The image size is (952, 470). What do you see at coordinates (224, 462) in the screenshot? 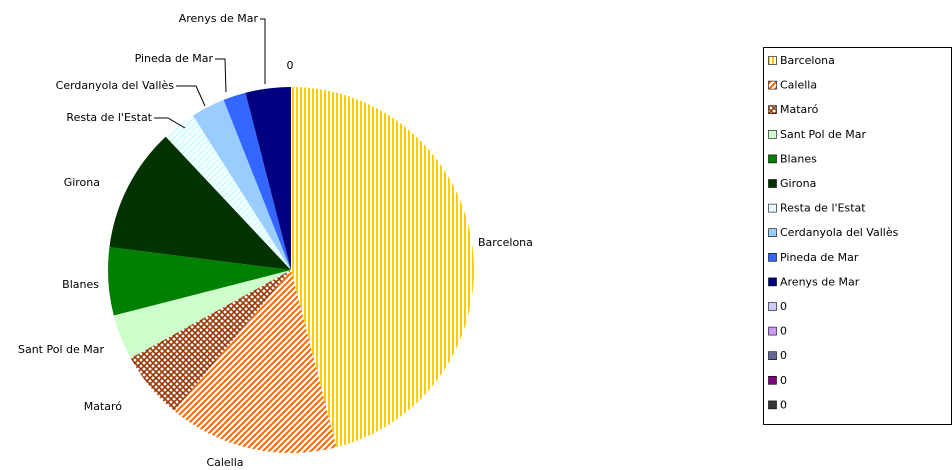
I see `slice-label: Calella` at bounding box center [224, 462].